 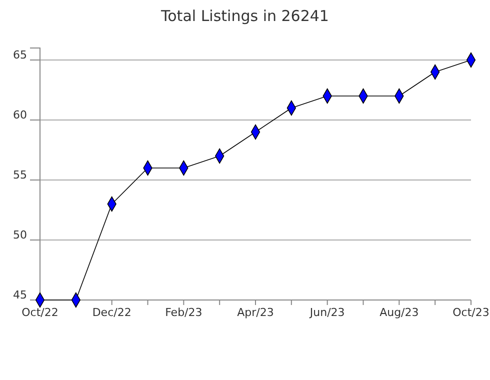 I want to click on x-tick-label: Dec/22, so click(x=112, y=312).